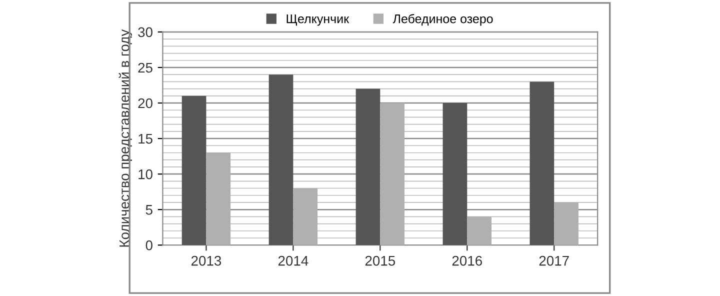 This screenshot has height=296, width=720. I want to click on legend-label: Щелкунчик, so click(318, 20).